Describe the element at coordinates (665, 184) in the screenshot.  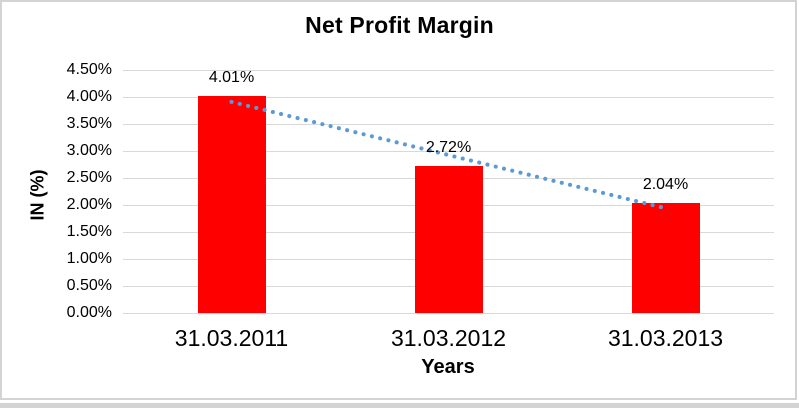
I see `bar-data-label: 2.04%` at that location.